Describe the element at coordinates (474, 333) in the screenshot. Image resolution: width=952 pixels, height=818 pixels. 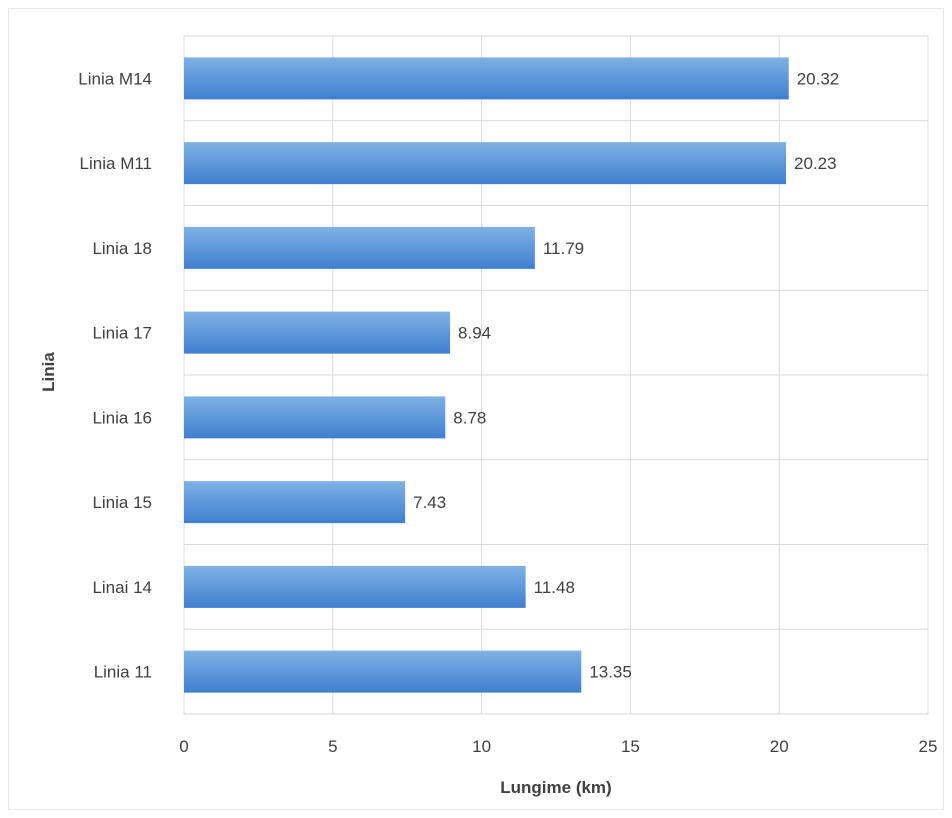
I see `bar-data-label: 8.94` at that location.